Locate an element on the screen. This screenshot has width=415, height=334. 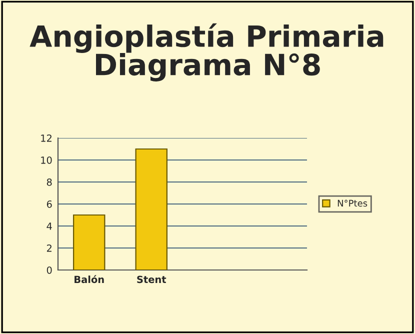
y-tick-label: 10 is located at coordinates (46, 160).